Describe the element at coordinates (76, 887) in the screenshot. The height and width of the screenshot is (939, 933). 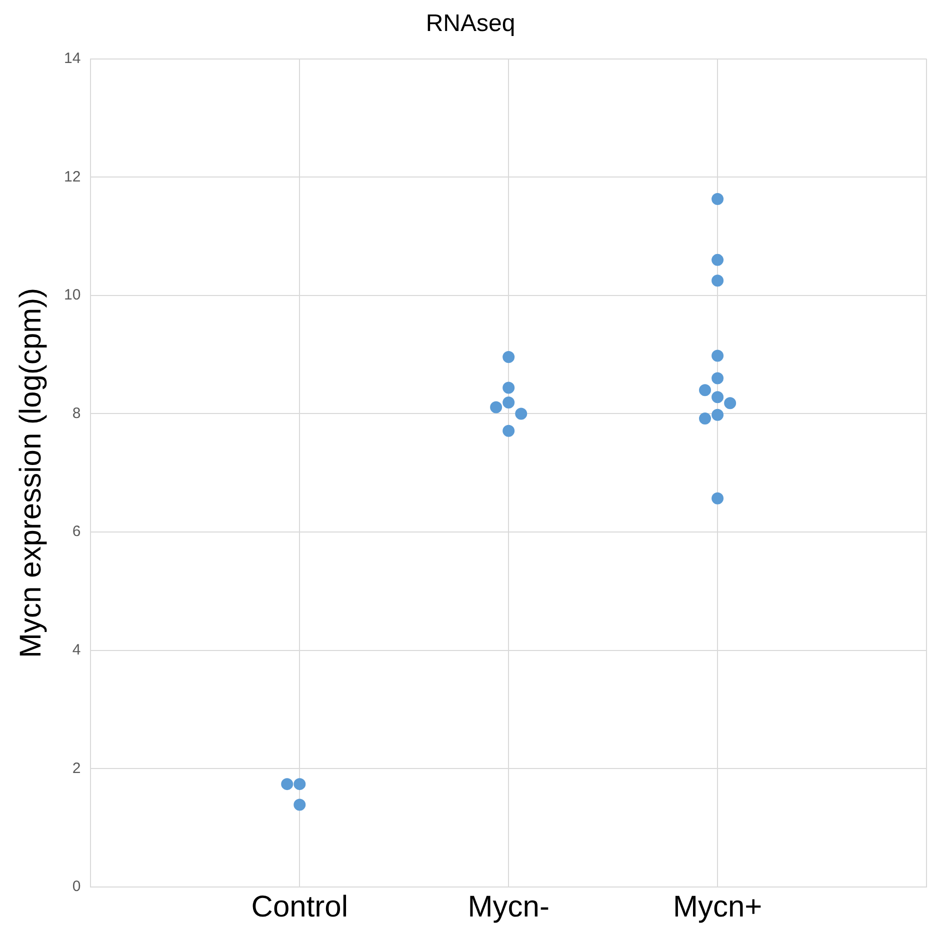
I see `y-tick-label: 0` at that location.